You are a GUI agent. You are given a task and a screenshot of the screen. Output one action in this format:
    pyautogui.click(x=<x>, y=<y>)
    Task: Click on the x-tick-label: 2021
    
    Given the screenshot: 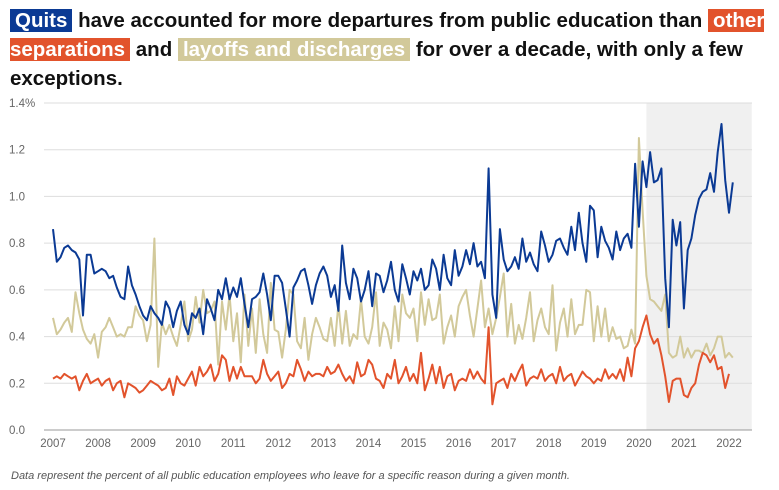 What is the action you would take?
    pyautogui.click(x=684, y=444)
    